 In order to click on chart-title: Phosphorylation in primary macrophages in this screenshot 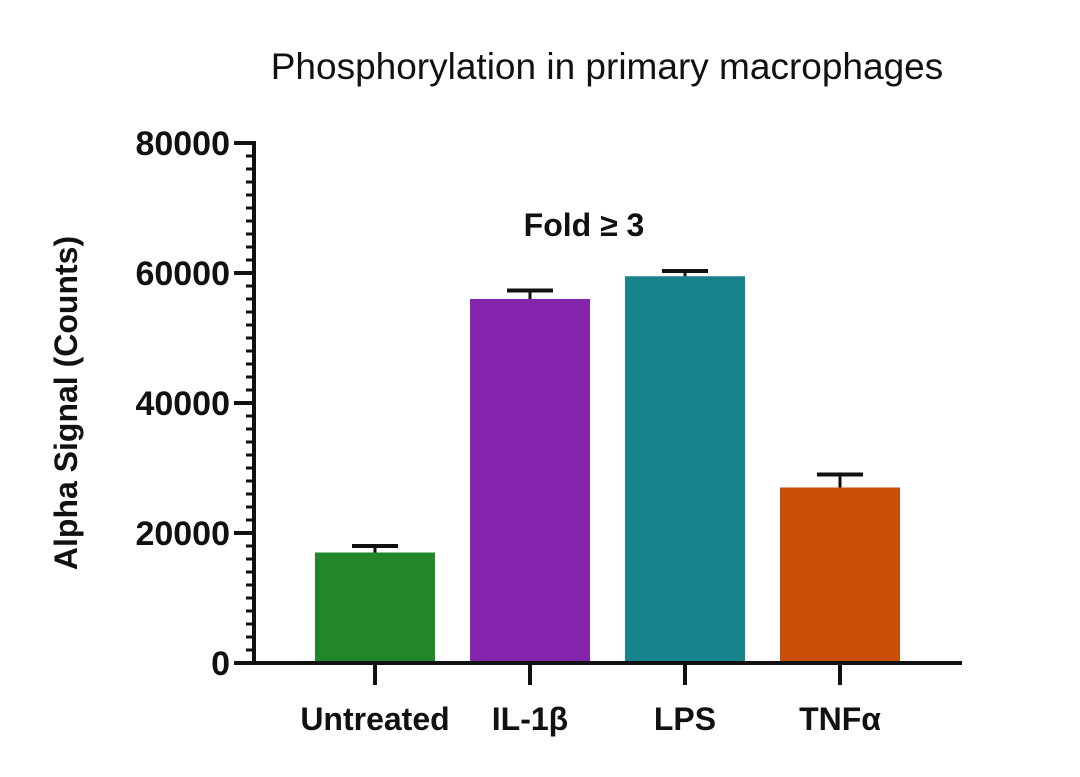, I will do `click(607, 66)`.